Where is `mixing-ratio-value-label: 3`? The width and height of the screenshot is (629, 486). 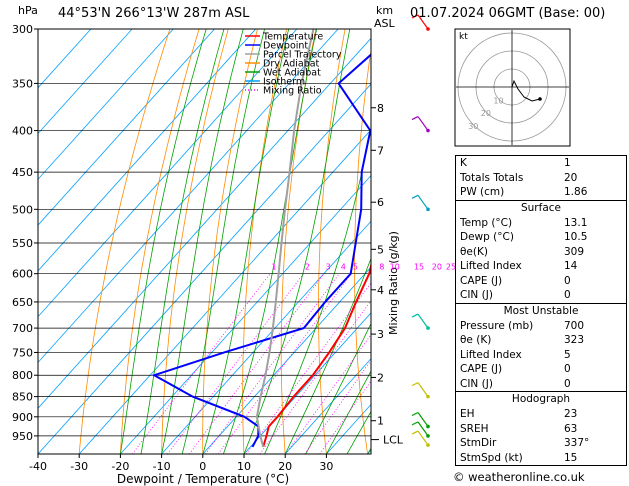 mixing-ratio-value-label: 3 is located at coordinates (328, 267).